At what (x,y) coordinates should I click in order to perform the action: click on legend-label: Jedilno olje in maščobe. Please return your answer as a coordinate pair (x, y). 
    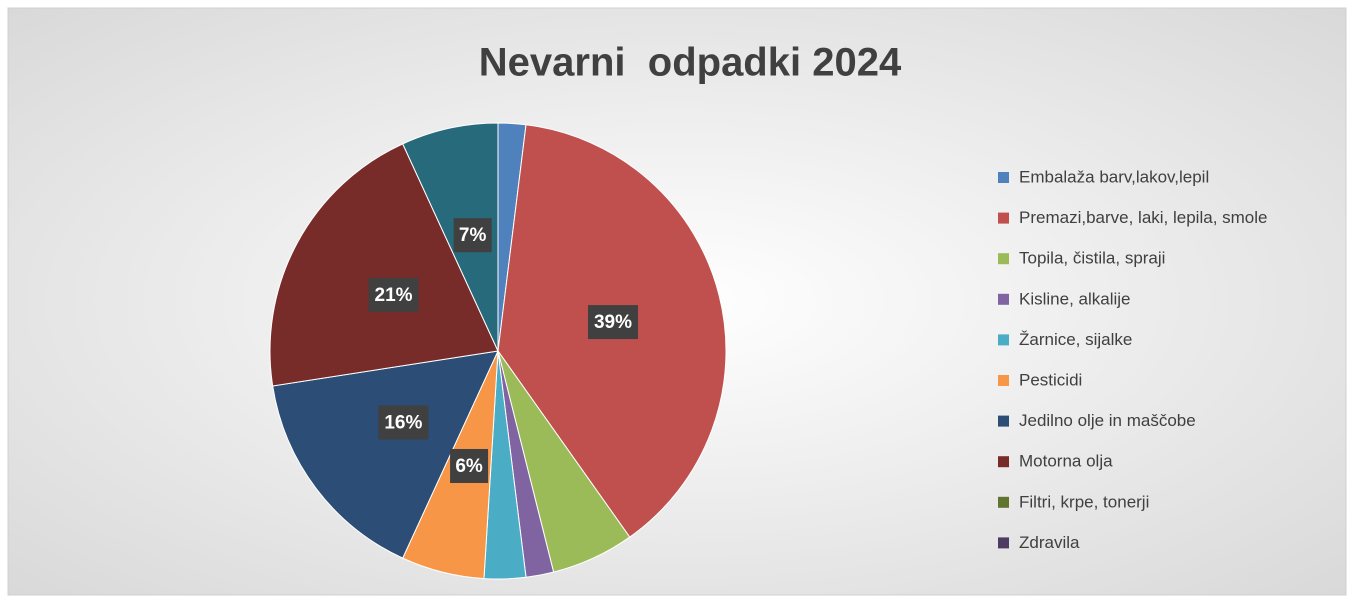
    Looking at the image, I should click on (1107, 420).